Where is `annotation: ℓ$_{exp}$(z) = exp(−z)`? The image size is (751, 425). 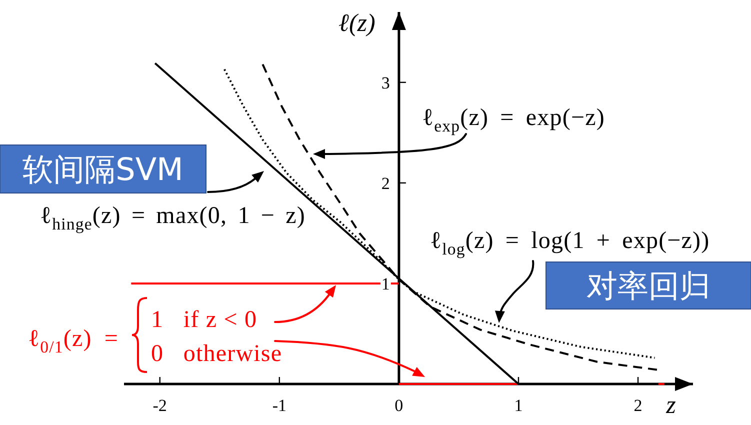
annotation: ℓ$_{exp}$(z) = exp(−z) is located at coordinates (513, 120).